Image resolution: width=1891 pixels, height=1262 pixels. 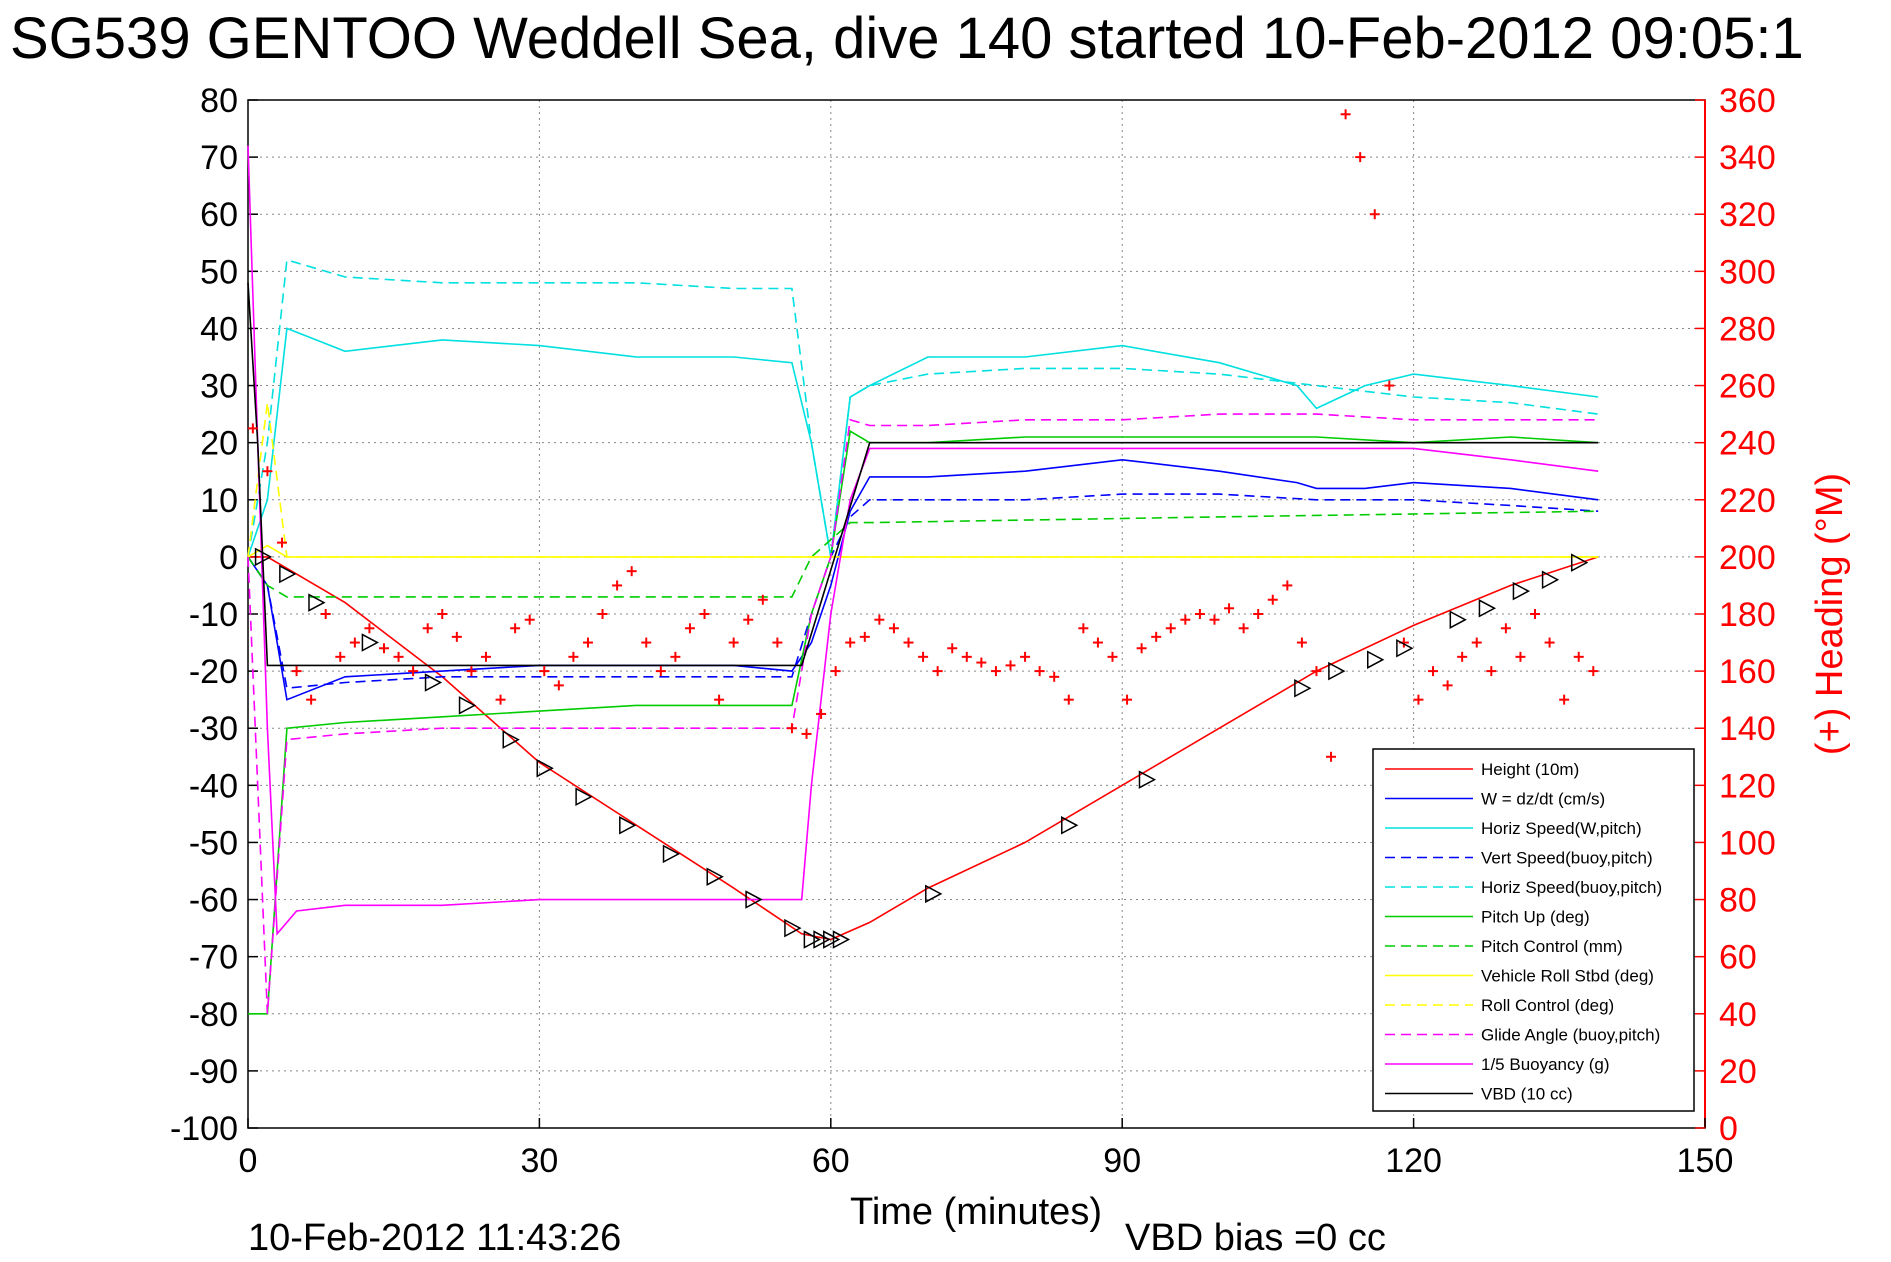 I want to click on legend-entry: Pitch Control (mm), so click(x=1504, y=946).